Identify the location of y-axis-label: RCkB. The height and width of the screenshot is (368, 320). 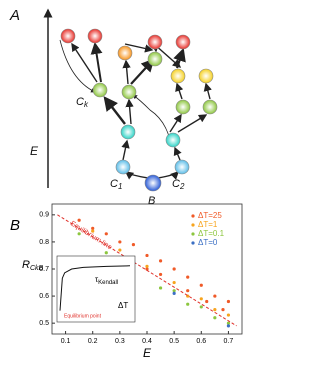
(33, 265).